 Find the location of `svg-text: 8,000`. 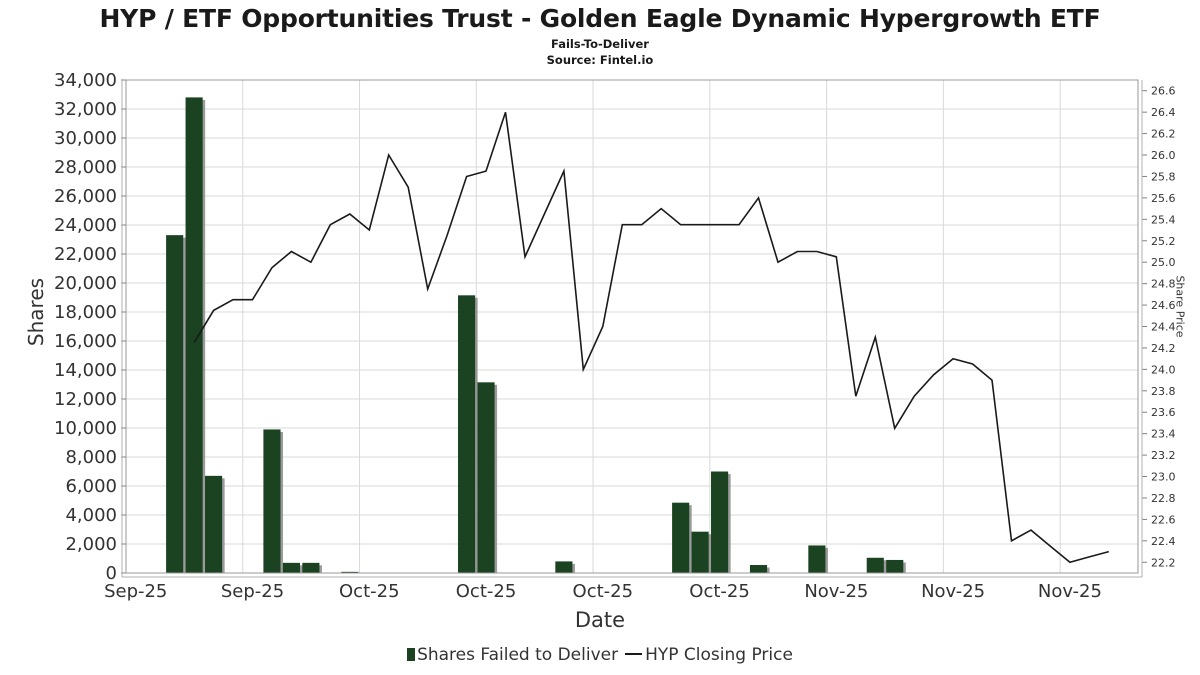

svg-text: 8,000 is located at coordinates (91, 457).